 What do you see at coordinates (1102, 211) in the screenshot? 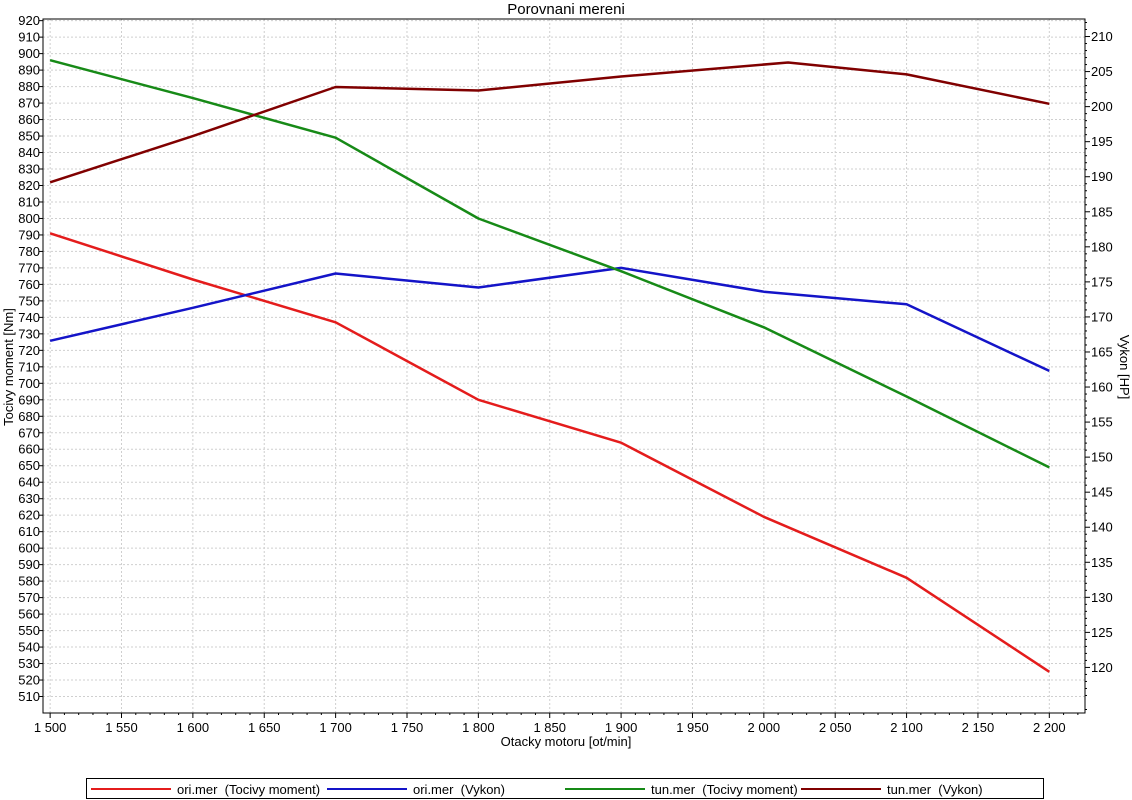
I see `y2-tick-label: 185` at bounding box center [1102, 211].